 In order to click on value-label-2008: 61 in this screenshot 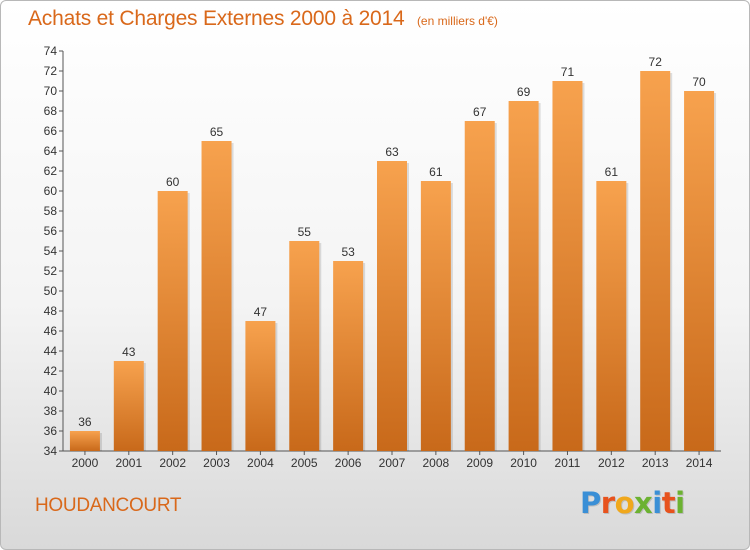, I will do `click(436, 172)`.